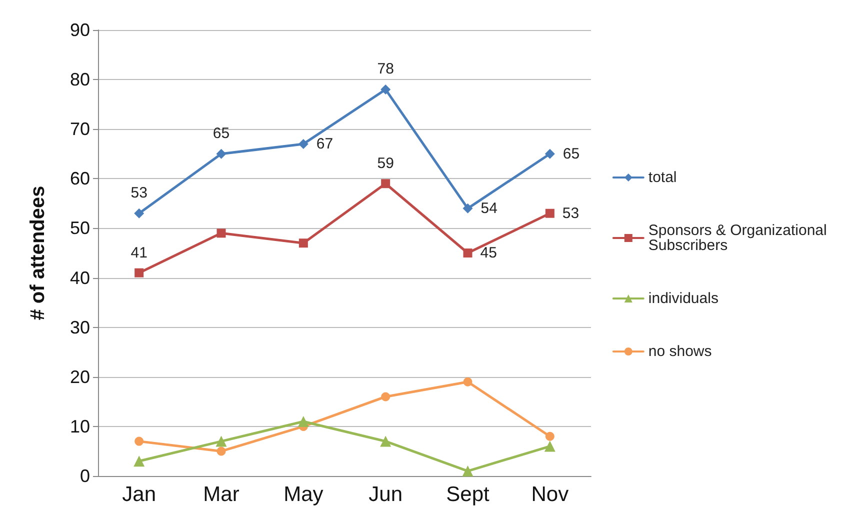  I want to click on data-label: 54, so click(489, 208).